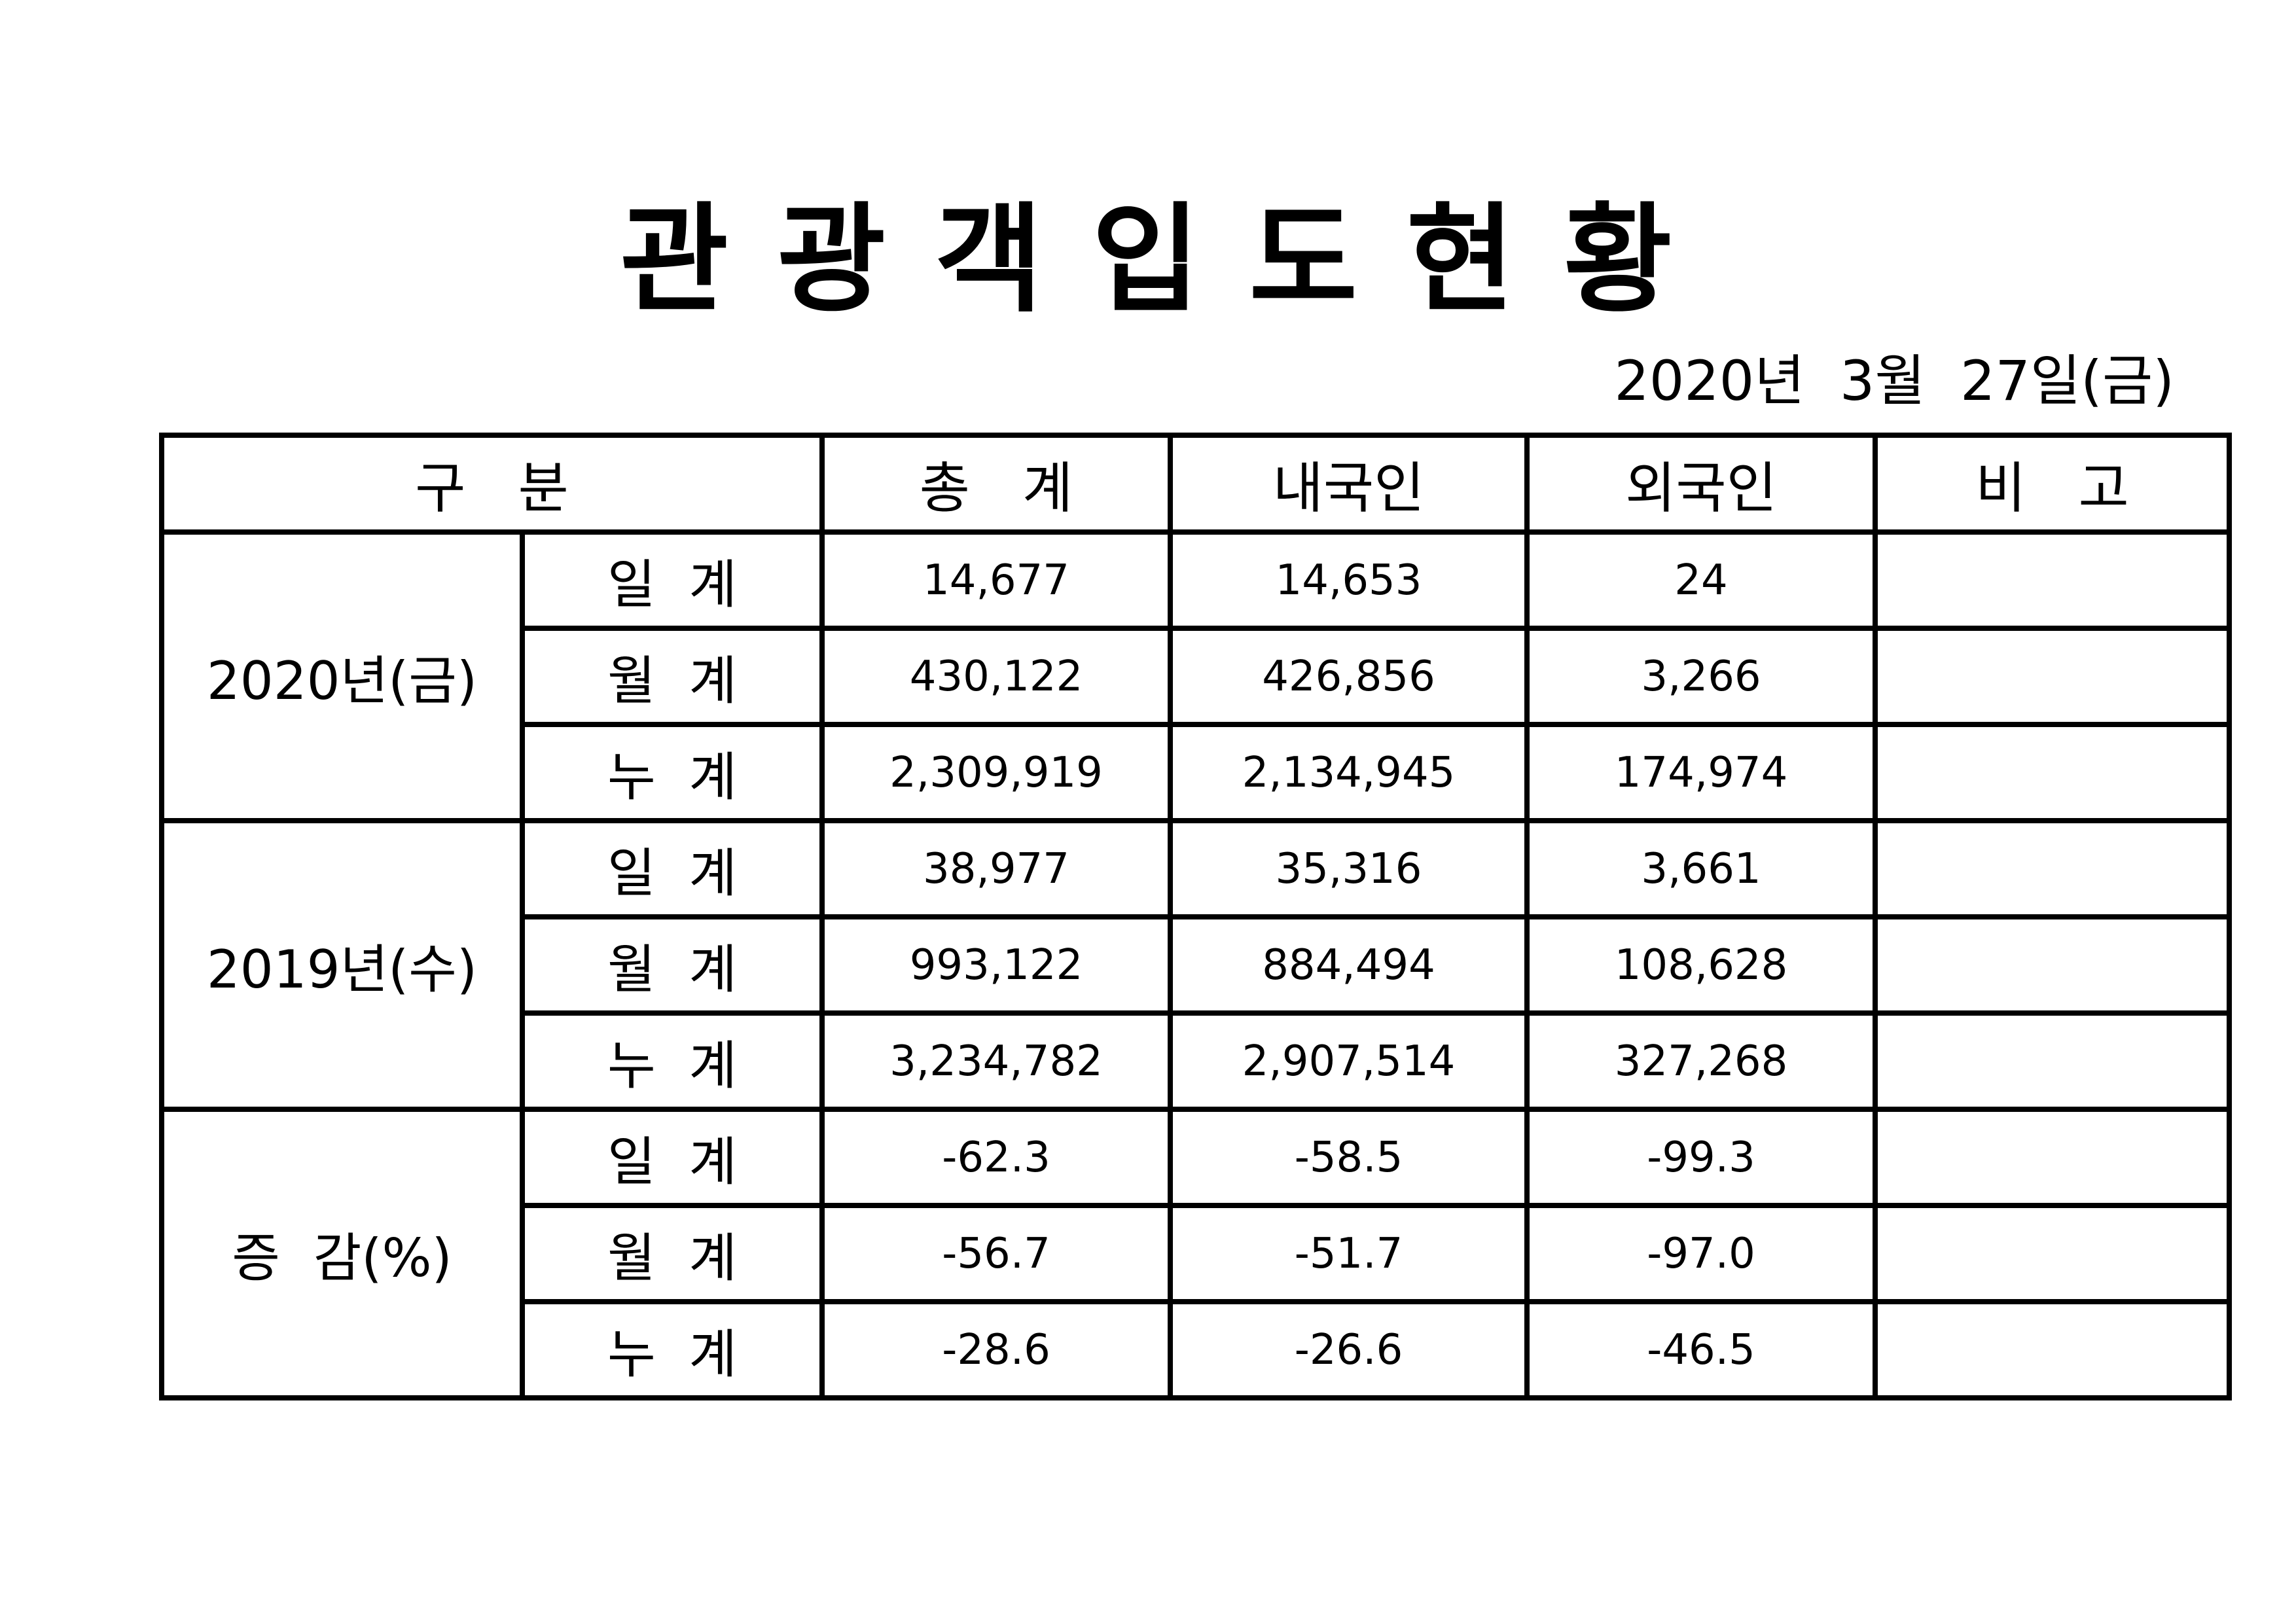 This screenshot has width=2296, height=1623. Describe the element at coordinates (1701, 1157) in the screenshot. I see `cell-foreign: -99.3` at that location.